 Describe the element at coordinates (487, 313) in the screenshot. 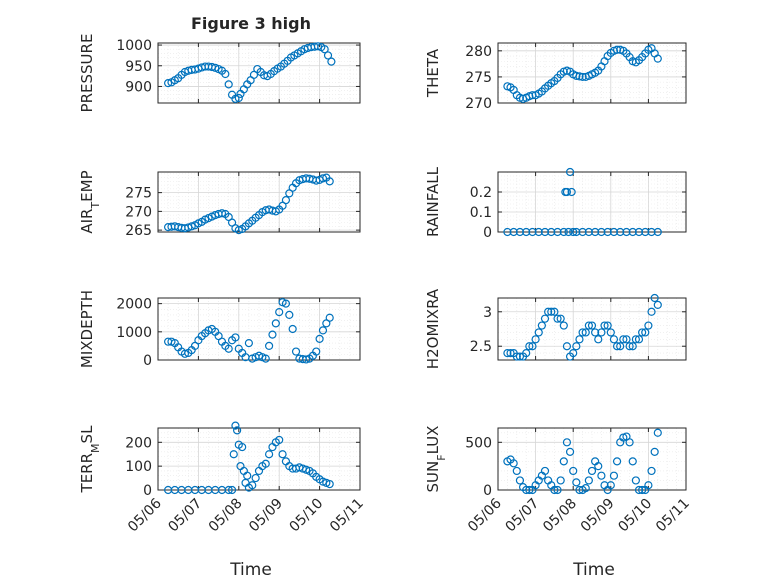

I see `y-tick-label: 3` at that location.